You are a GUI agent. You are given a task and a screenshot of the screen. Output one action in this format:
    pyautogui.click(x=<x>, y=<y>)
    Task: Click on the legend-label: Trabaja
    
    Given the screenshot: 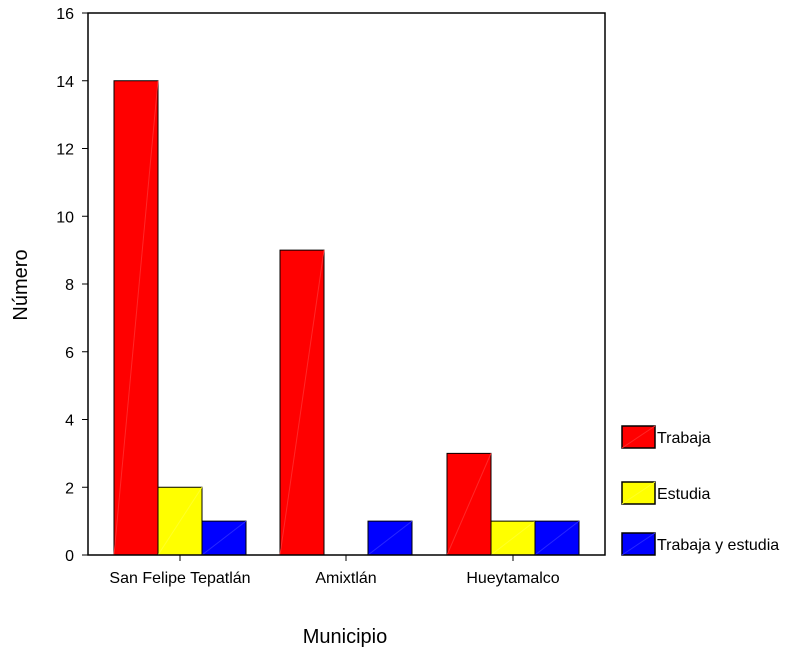 What is the action you would take?
    pyautogui.click(x=684, y=438)
    